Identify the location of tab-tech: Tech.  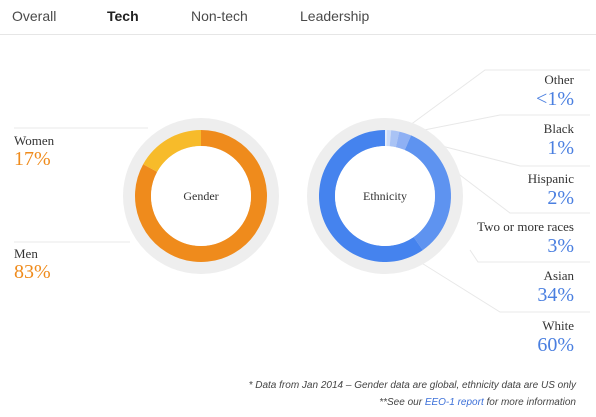
(123, 16).